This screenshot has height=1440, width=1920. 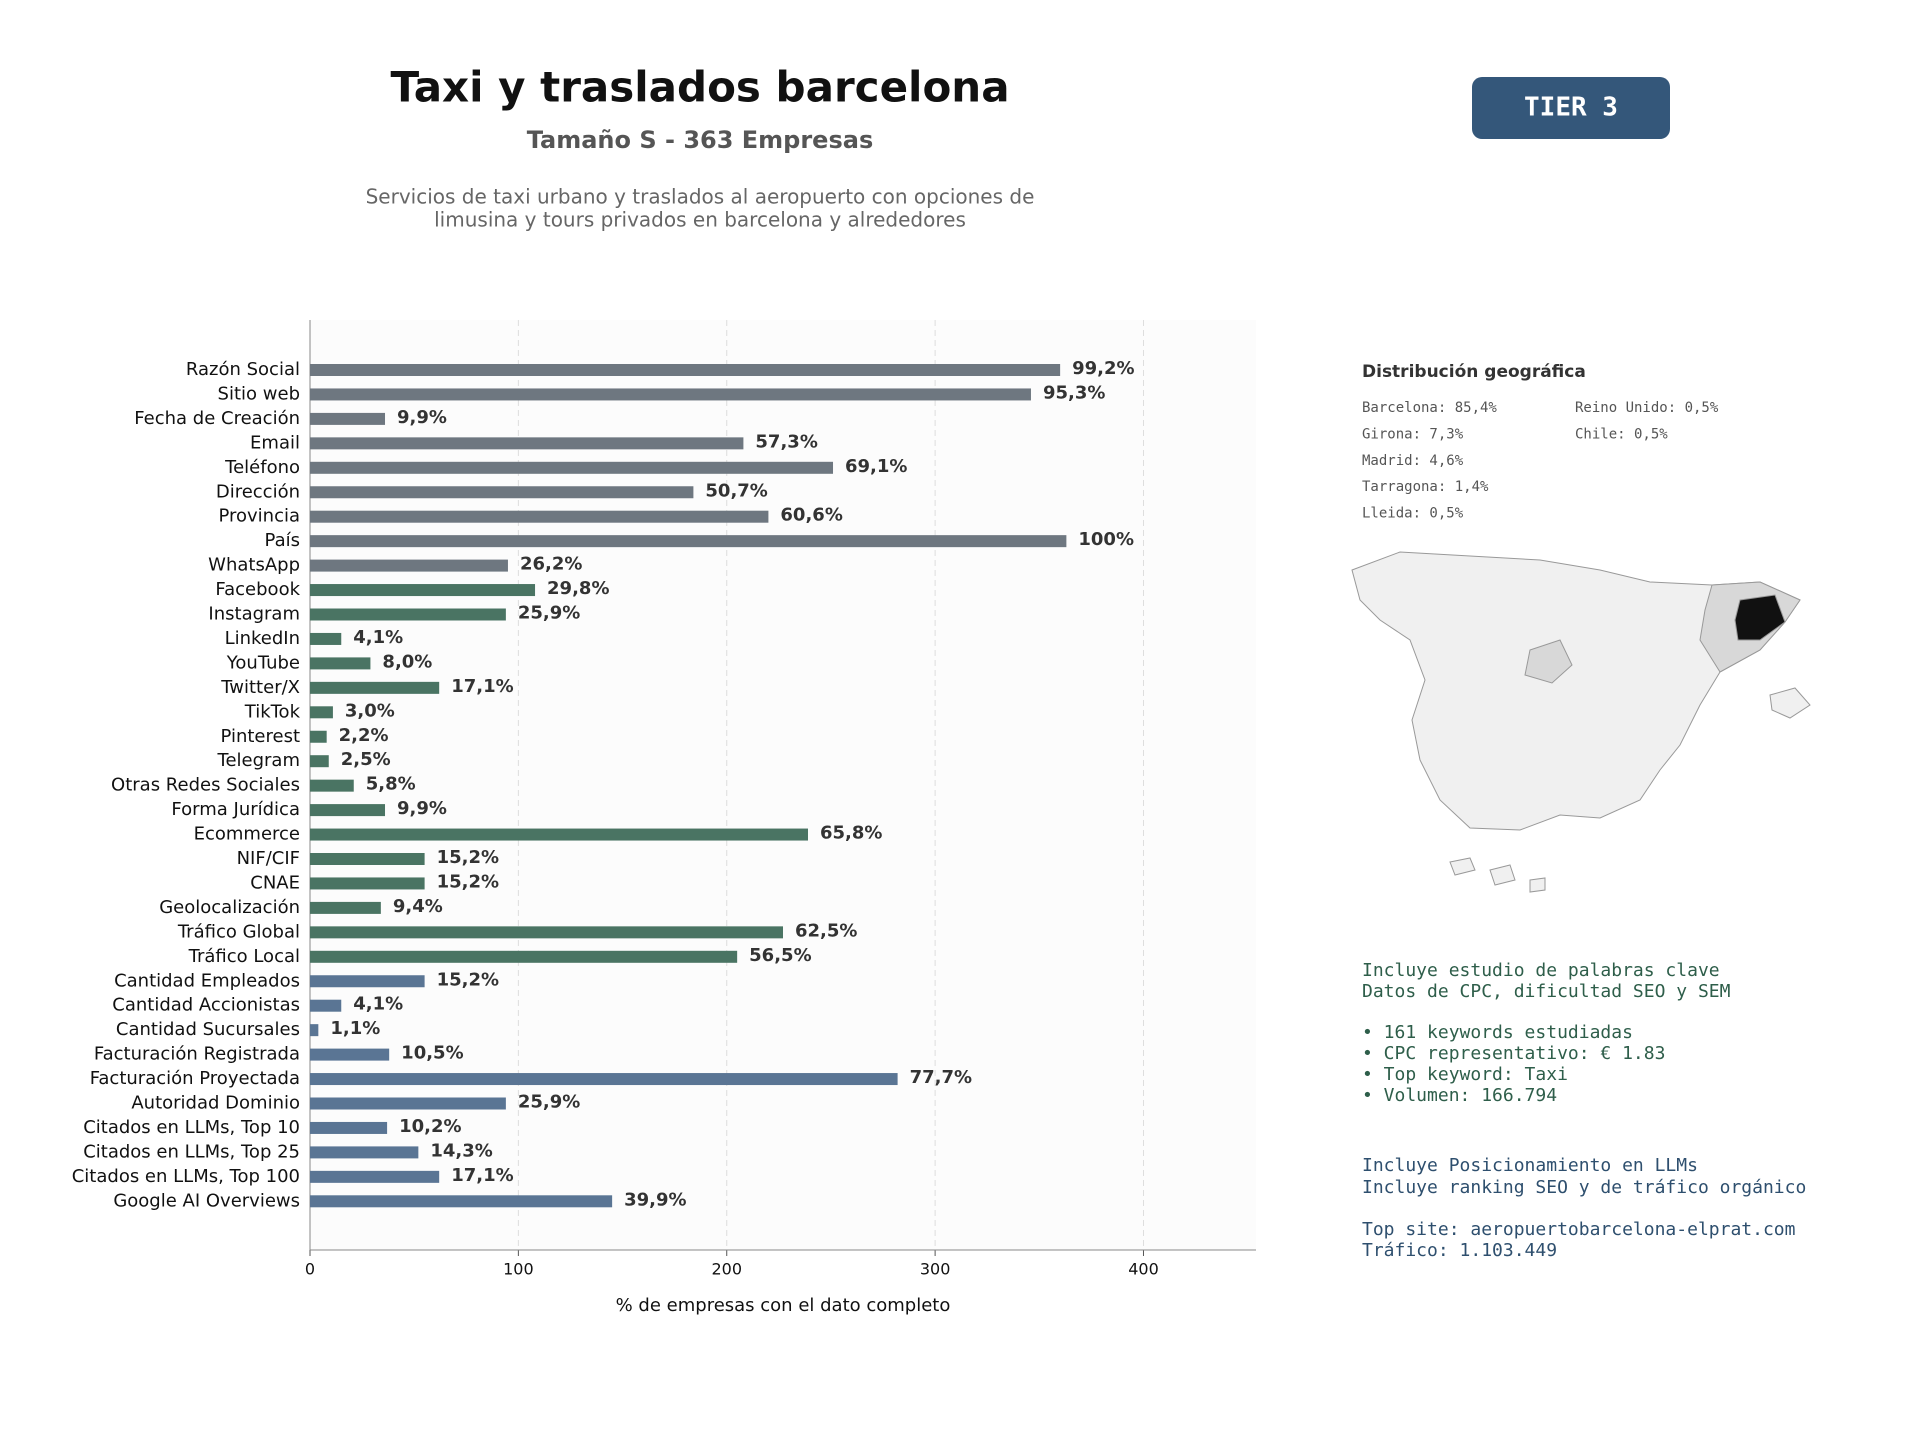 I want to click on map-canarias, so click(x=1497, y=875).